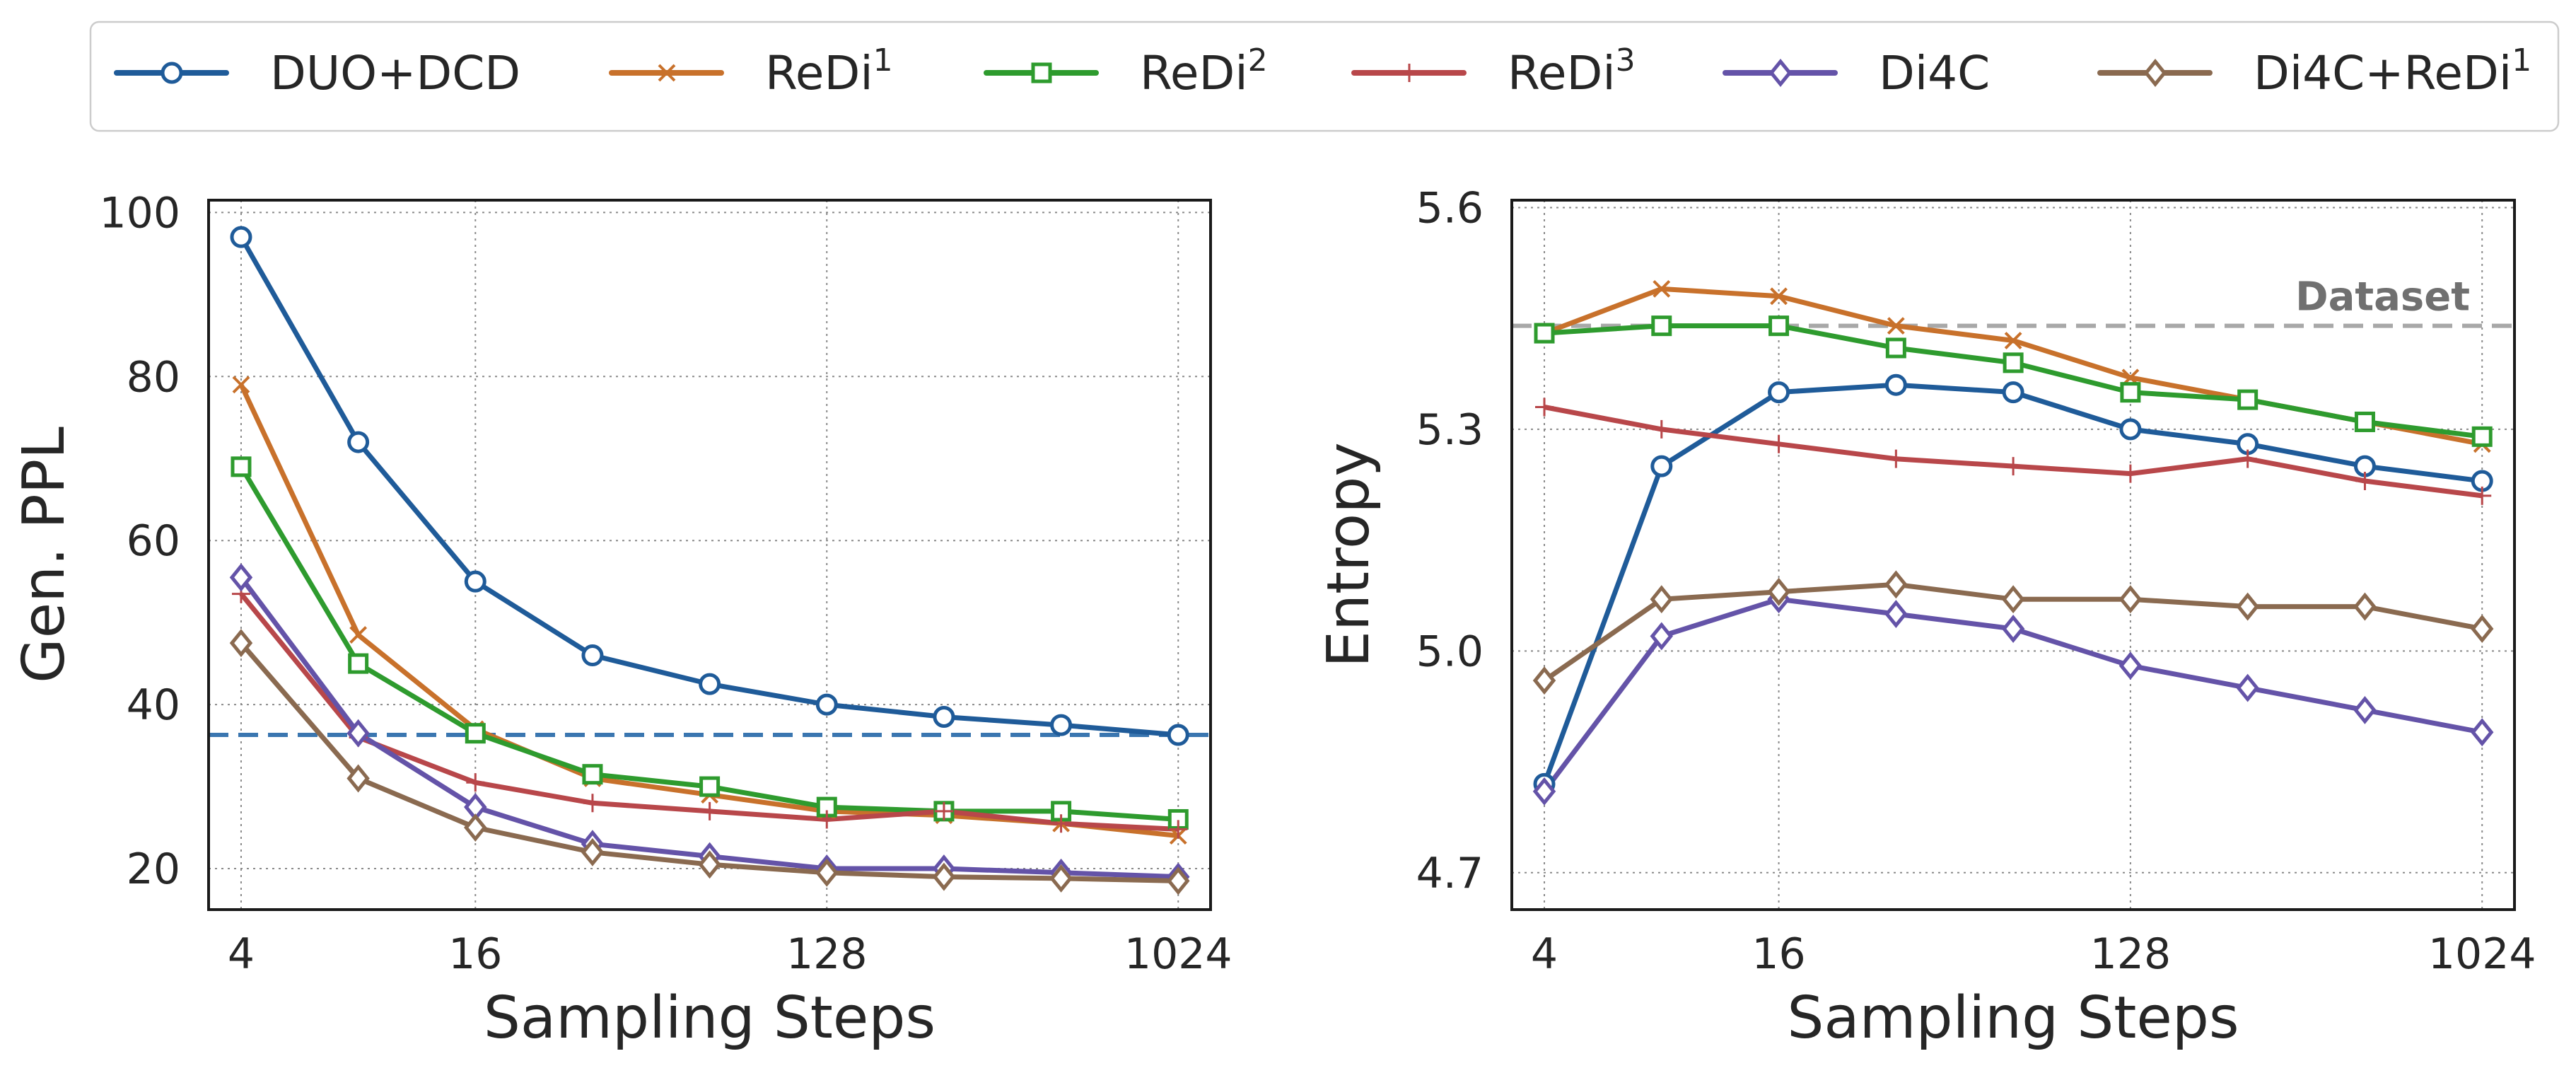 The height and width of the screenshot is (1073, 2576). What do you see at coordinates (667, 73) in the screenshot?
I see `legend-marker-redi1` at bounding box center [667, 73].